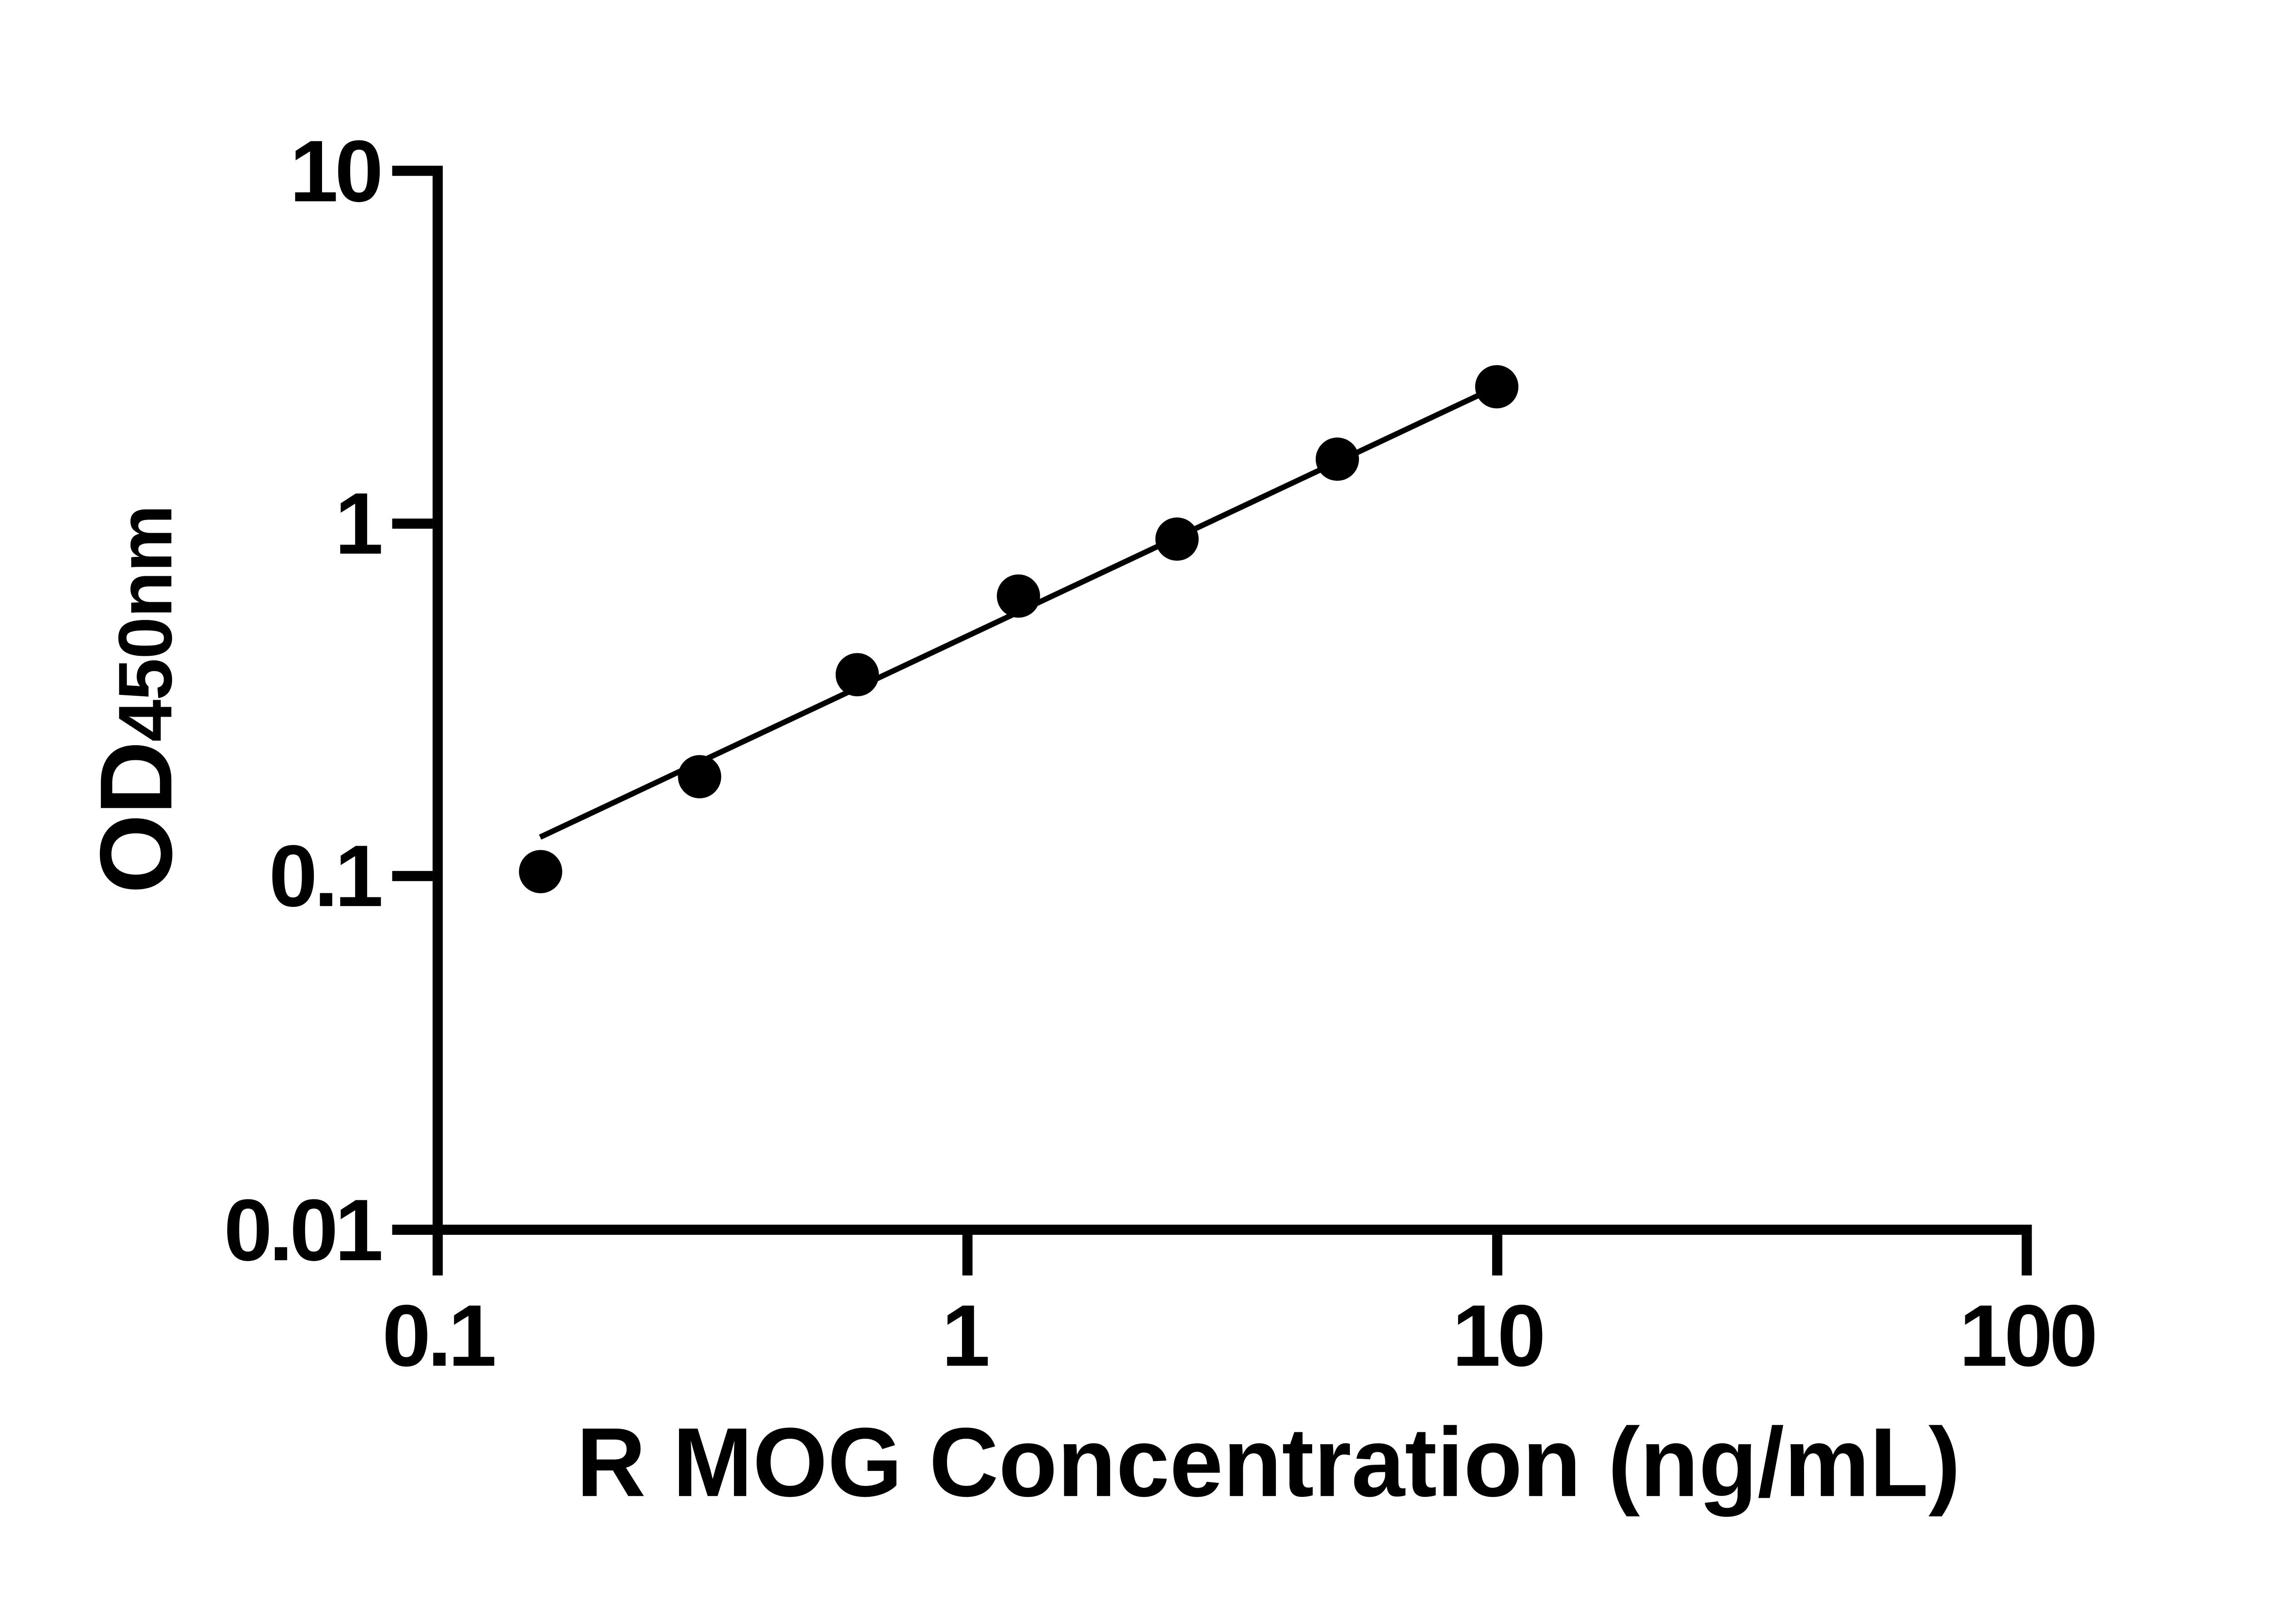  I want to click on svg-text: 0.01, so click(302, 1230).